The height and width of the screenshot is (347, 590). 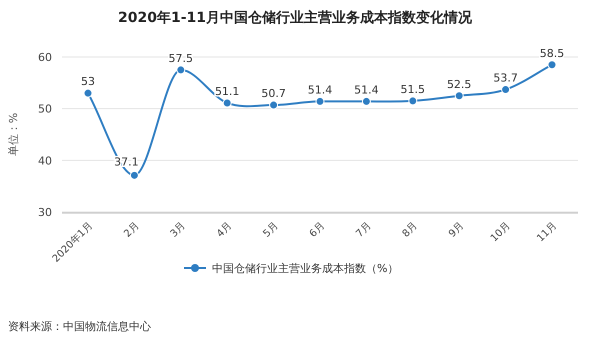 What do you see at coordinates (413, 89) in the screenshot?
I see `data-label: 51.5` at bounding box center [413, 89].